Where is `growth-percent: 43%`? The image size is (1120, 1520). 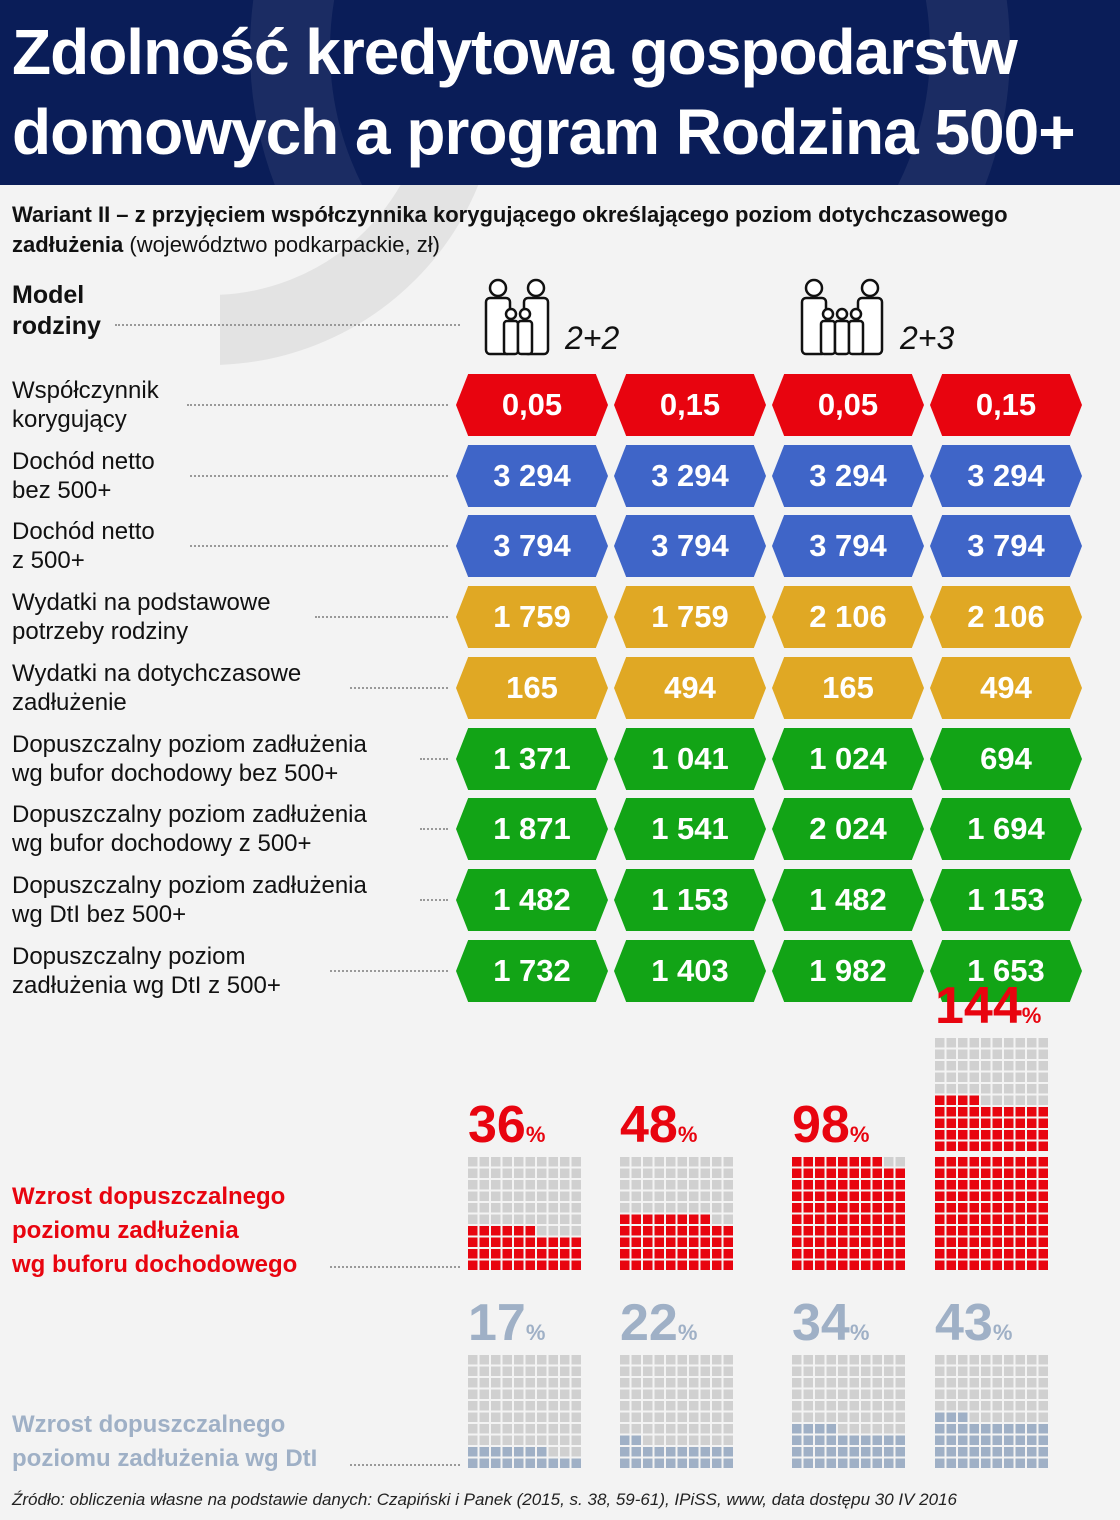 growth-percent: 43% is located at coordinates (973, 1323).